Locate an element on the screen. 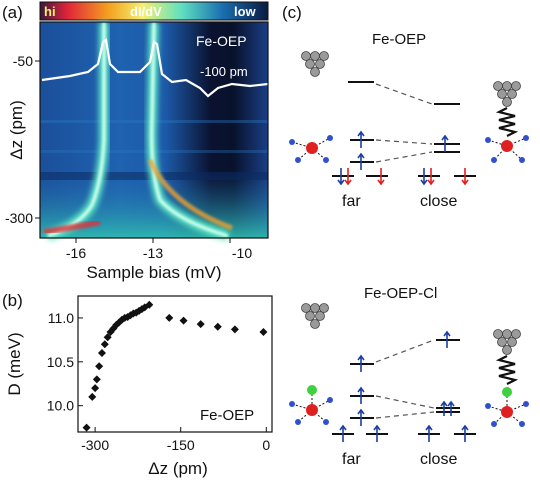 The width and height of the screenshot is (540, 484). panel-a-xtick-1: -13 is located at coordinates (153, 253).